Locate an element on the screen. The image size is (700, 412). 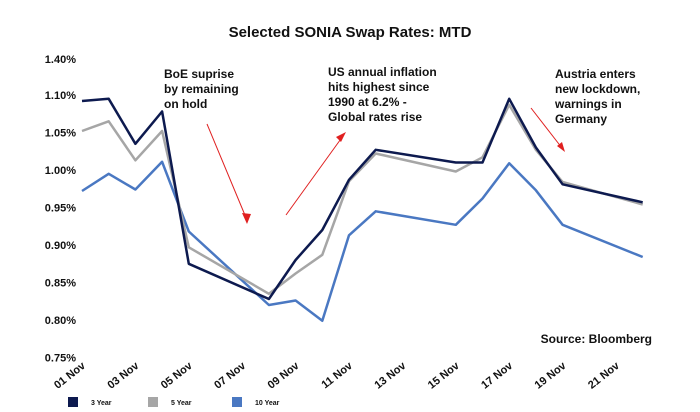
annotation-boe-arrowhead is located at coordinates (246, 218).